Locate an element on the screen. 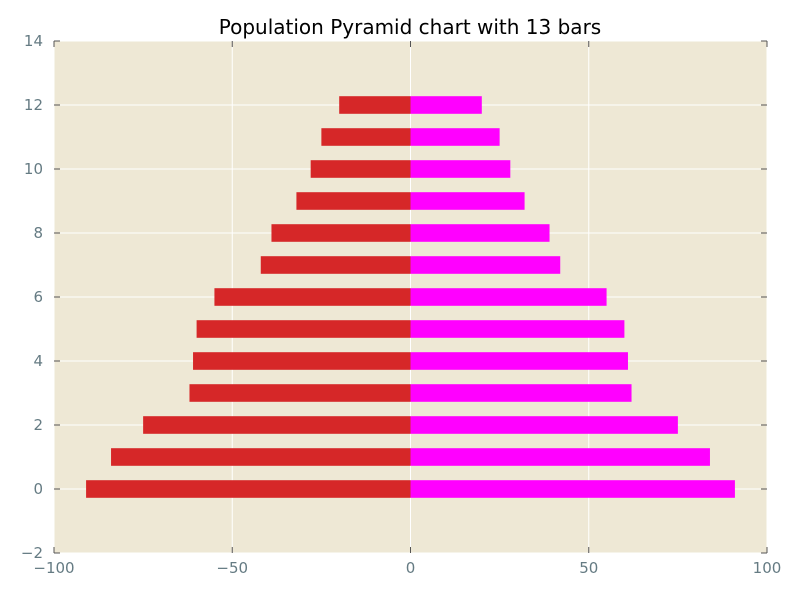 The height and width of the screenshot is (600, 800). x-tick-label: −100 is located at coordinates (53, 568).